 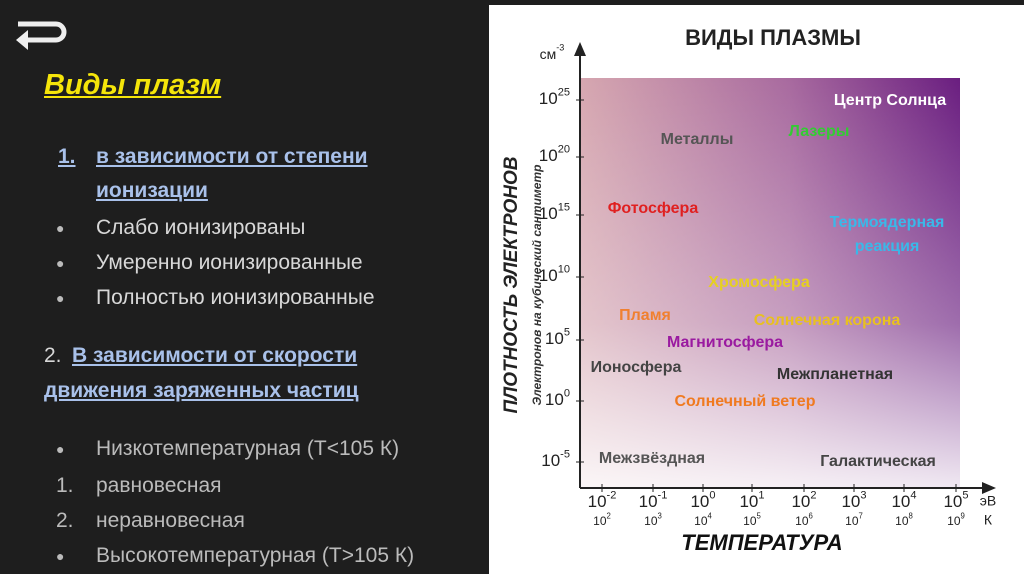 What do you see at coordinates (913, 495) in the screenshot?
I see `x-tick-label-ev-exp: 4` at bounding box center [913, 495].